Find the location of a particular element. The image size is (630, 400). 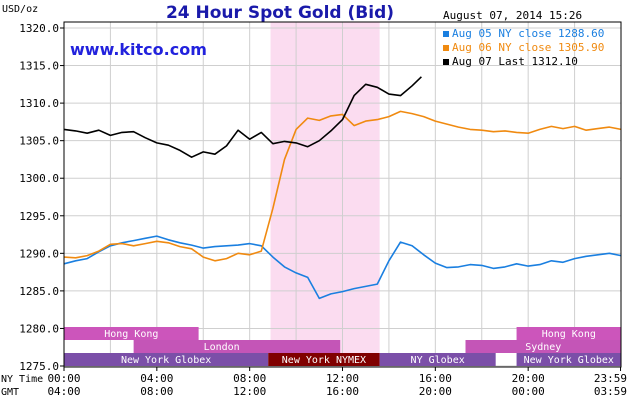

session-label: NY Globex is located at coordinates (438, 360).